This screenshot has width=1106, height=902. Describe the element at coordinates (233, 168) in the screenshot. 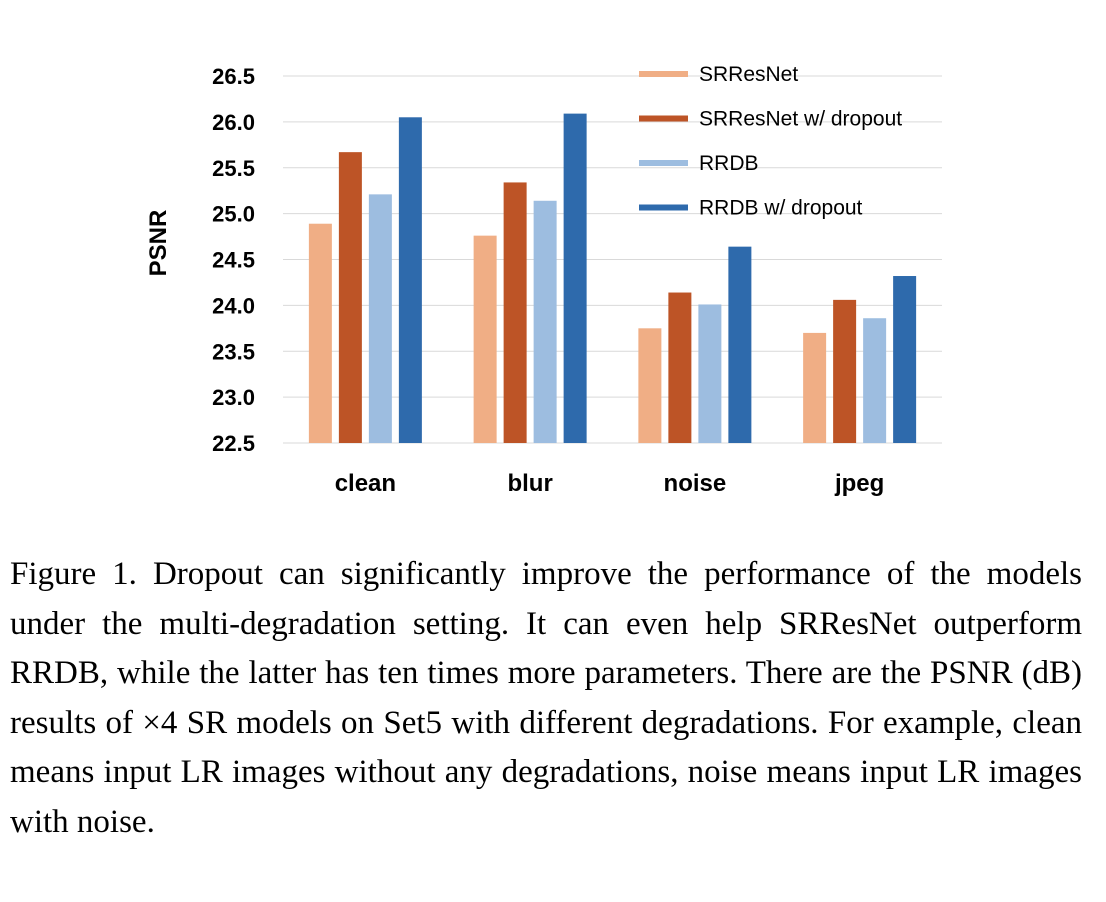

I see `y-tick-label: 25.5` at that location.